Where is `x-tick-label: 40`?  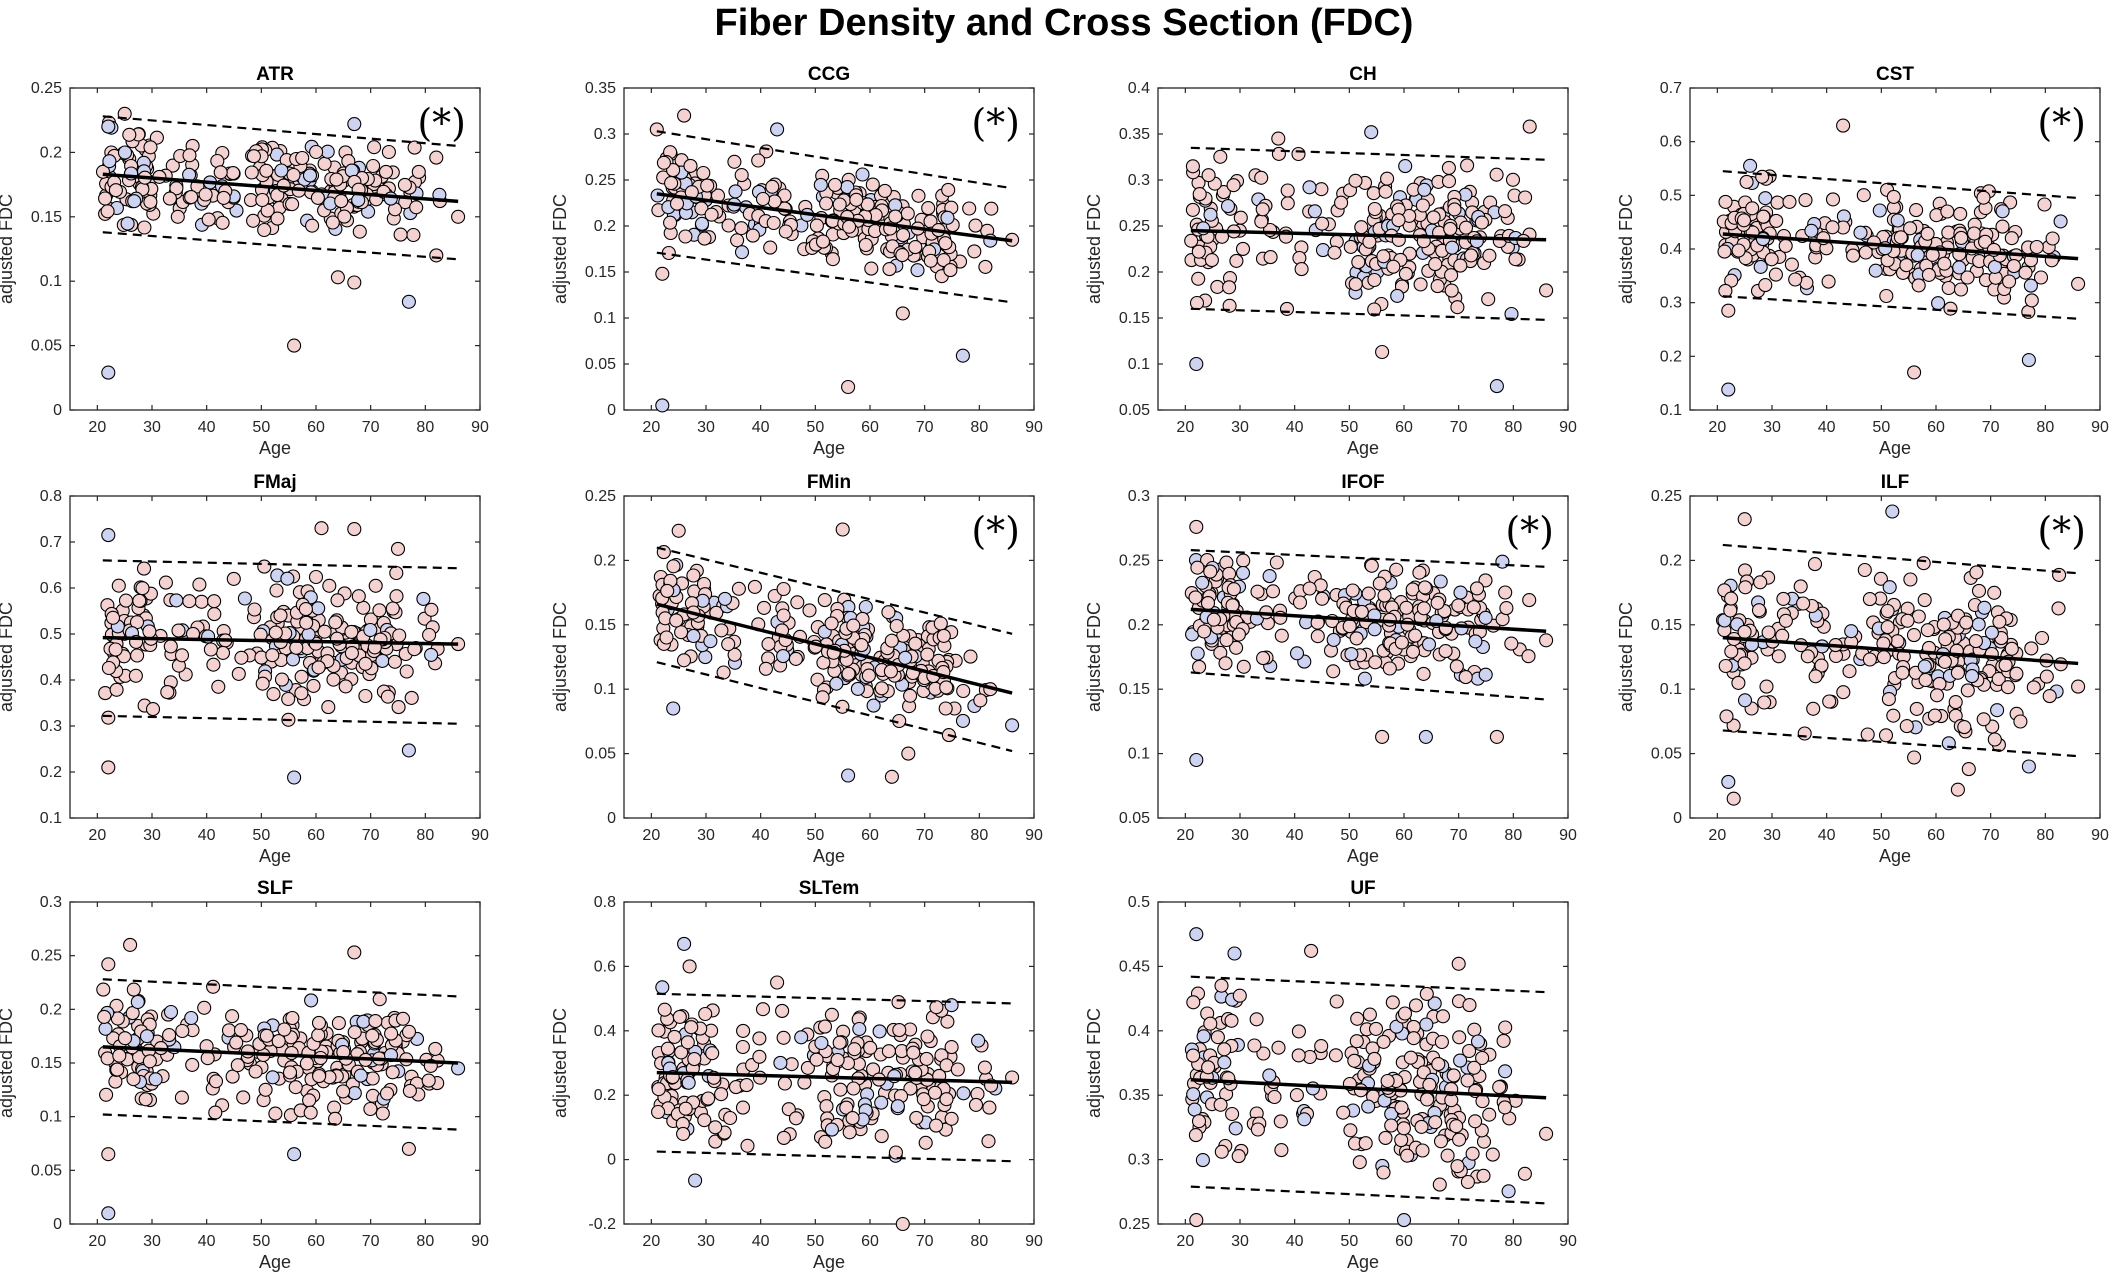 x-tick-label: 40 is located at coordinates (1295, 427).